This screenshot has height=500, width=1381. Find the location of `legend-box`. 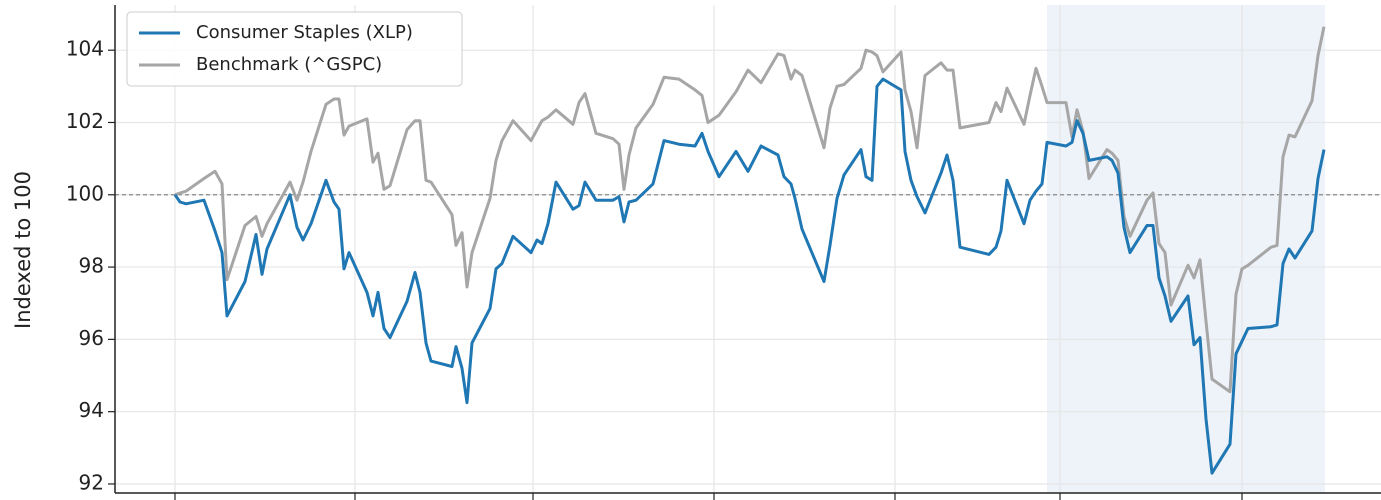

legend-box is located at coordinates (294, 49).